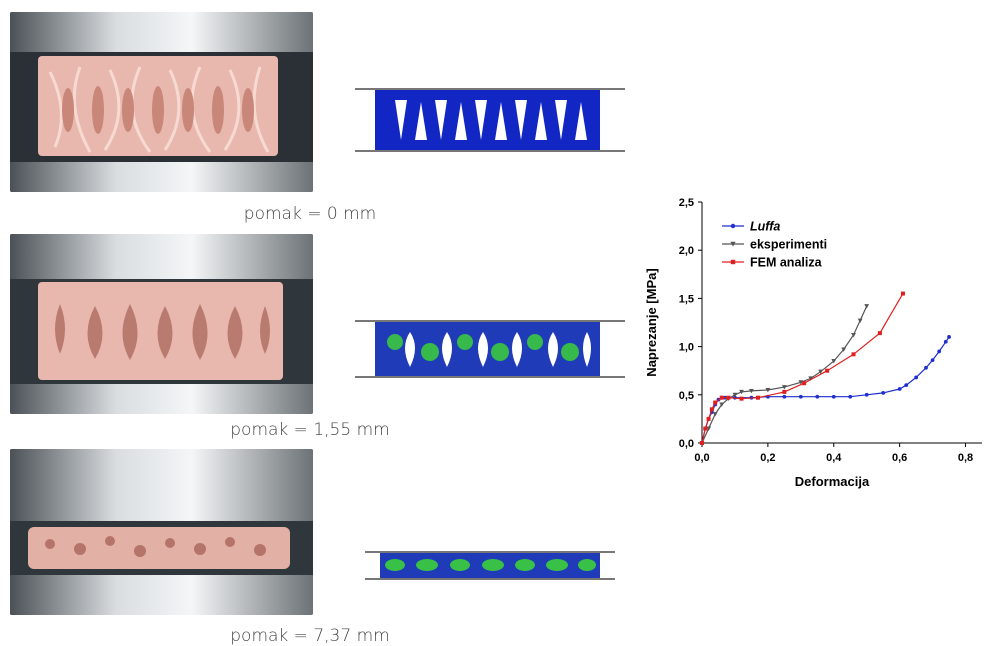 This screenshot has height=646, width=990. I want to click on x-tick-label: 0,6, so click(899, 458).